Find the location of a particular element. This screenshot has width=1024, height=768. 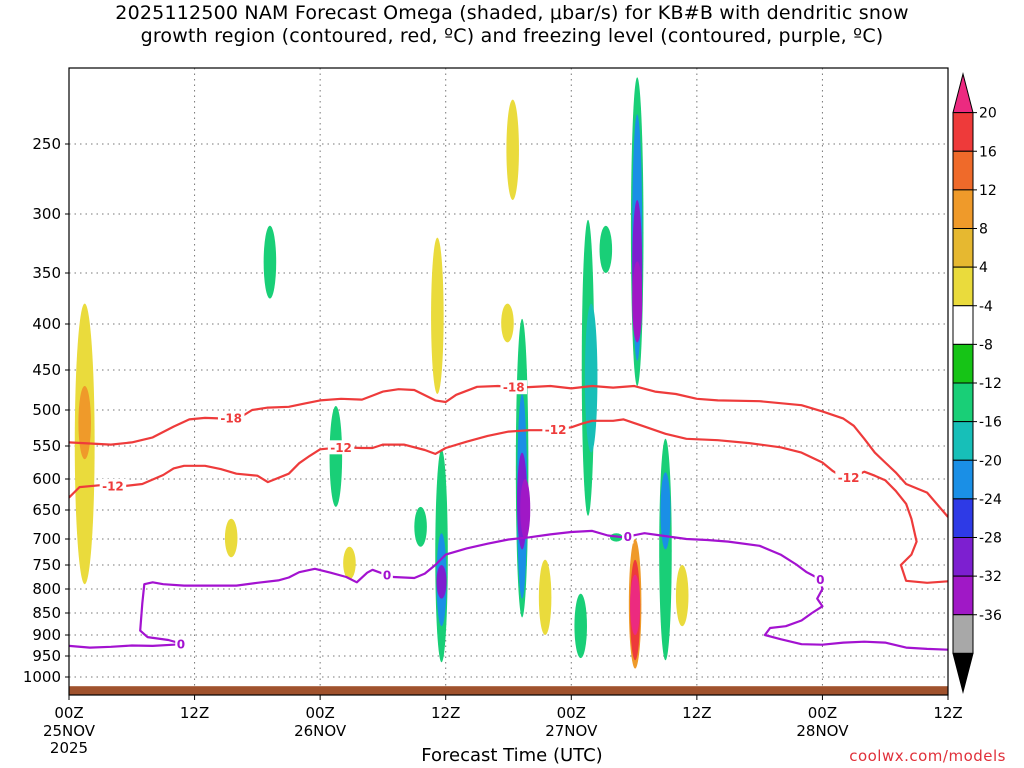

terrain-band is located at coordinates (508, 690).